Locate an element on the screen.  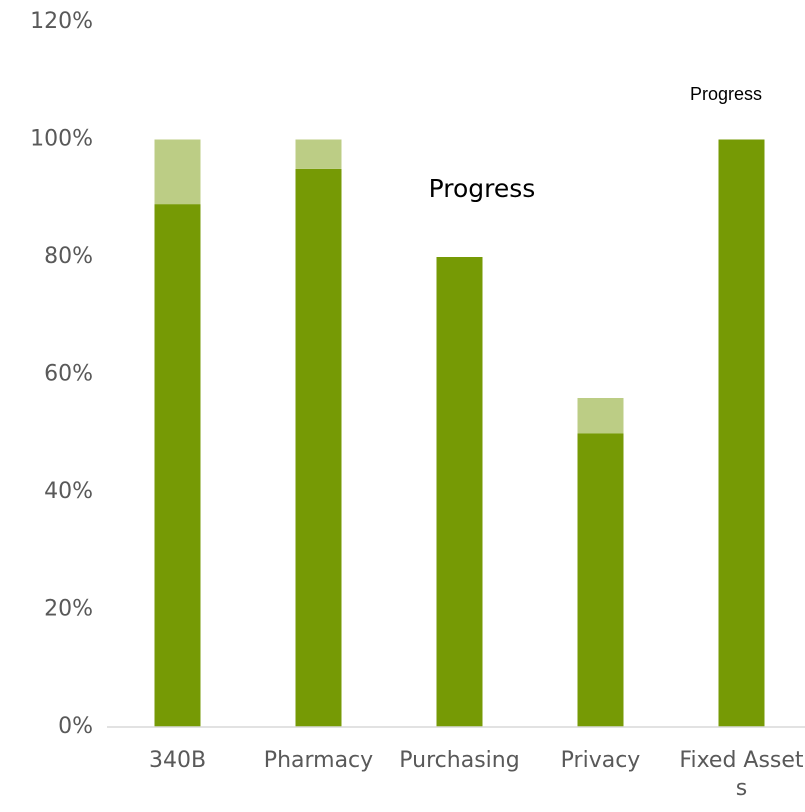
y-tick-label: 60% is located at coordinates (68, 374).